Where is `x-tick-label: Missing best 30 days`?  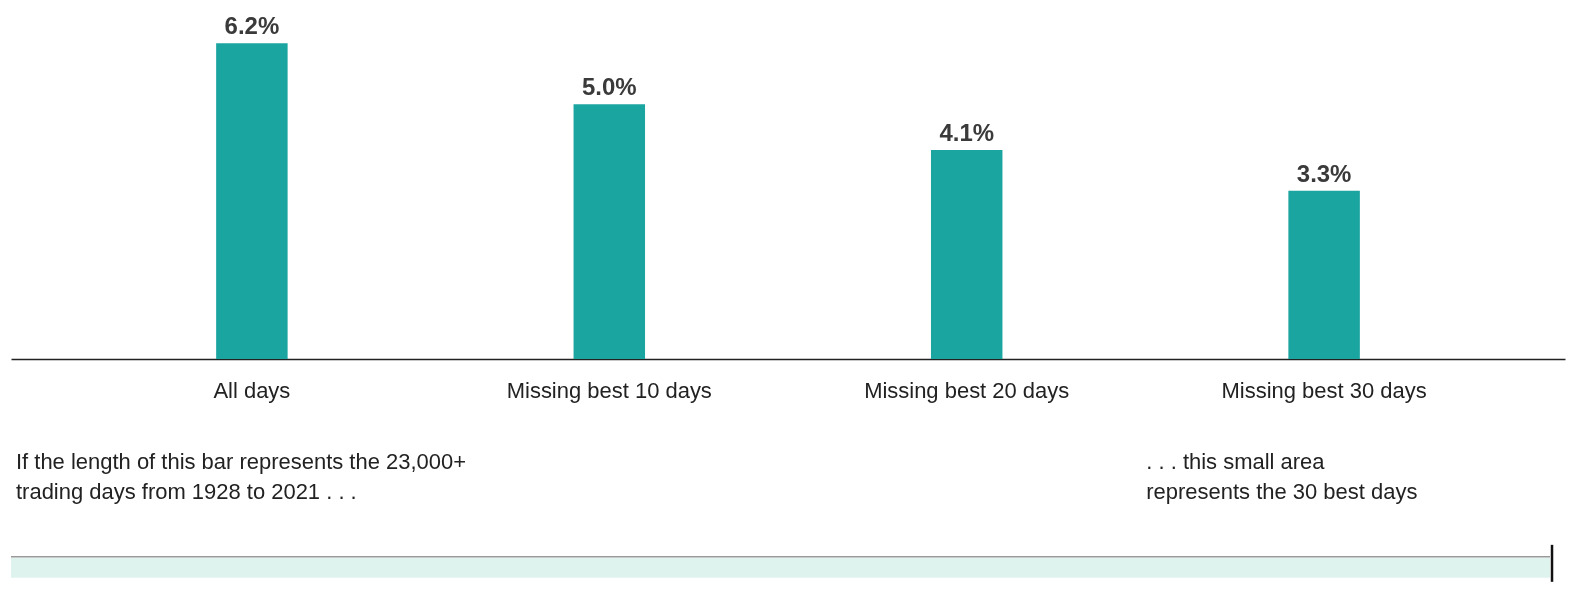 x-tick-label: Missing best 30 days is located at coordinates (1324, 391).